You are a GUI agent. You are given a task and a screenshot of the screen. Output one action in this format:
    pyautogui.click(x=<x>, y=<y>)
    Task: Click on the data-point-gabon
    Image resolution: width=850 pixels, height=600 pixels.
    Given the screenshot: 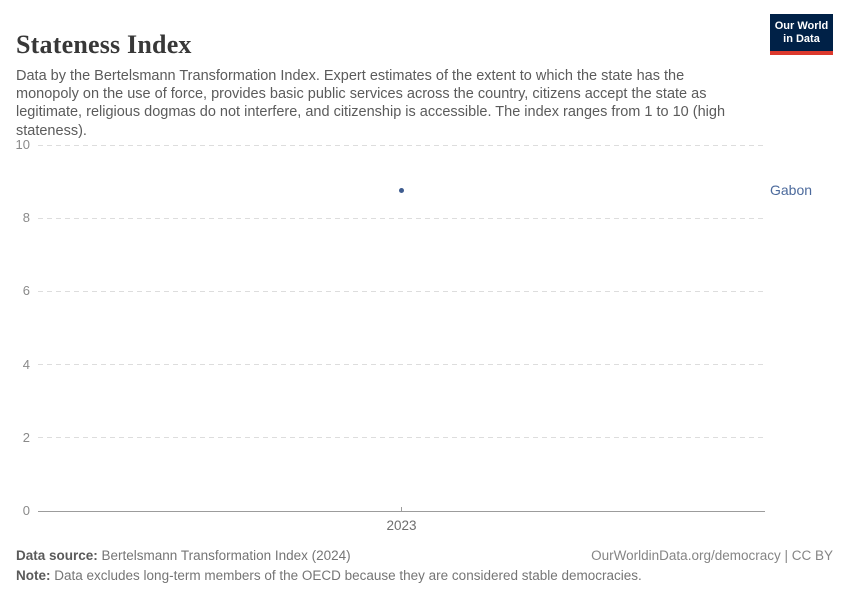 What is the action you would take?
    pyautogui.click(x=401, y=191)
    